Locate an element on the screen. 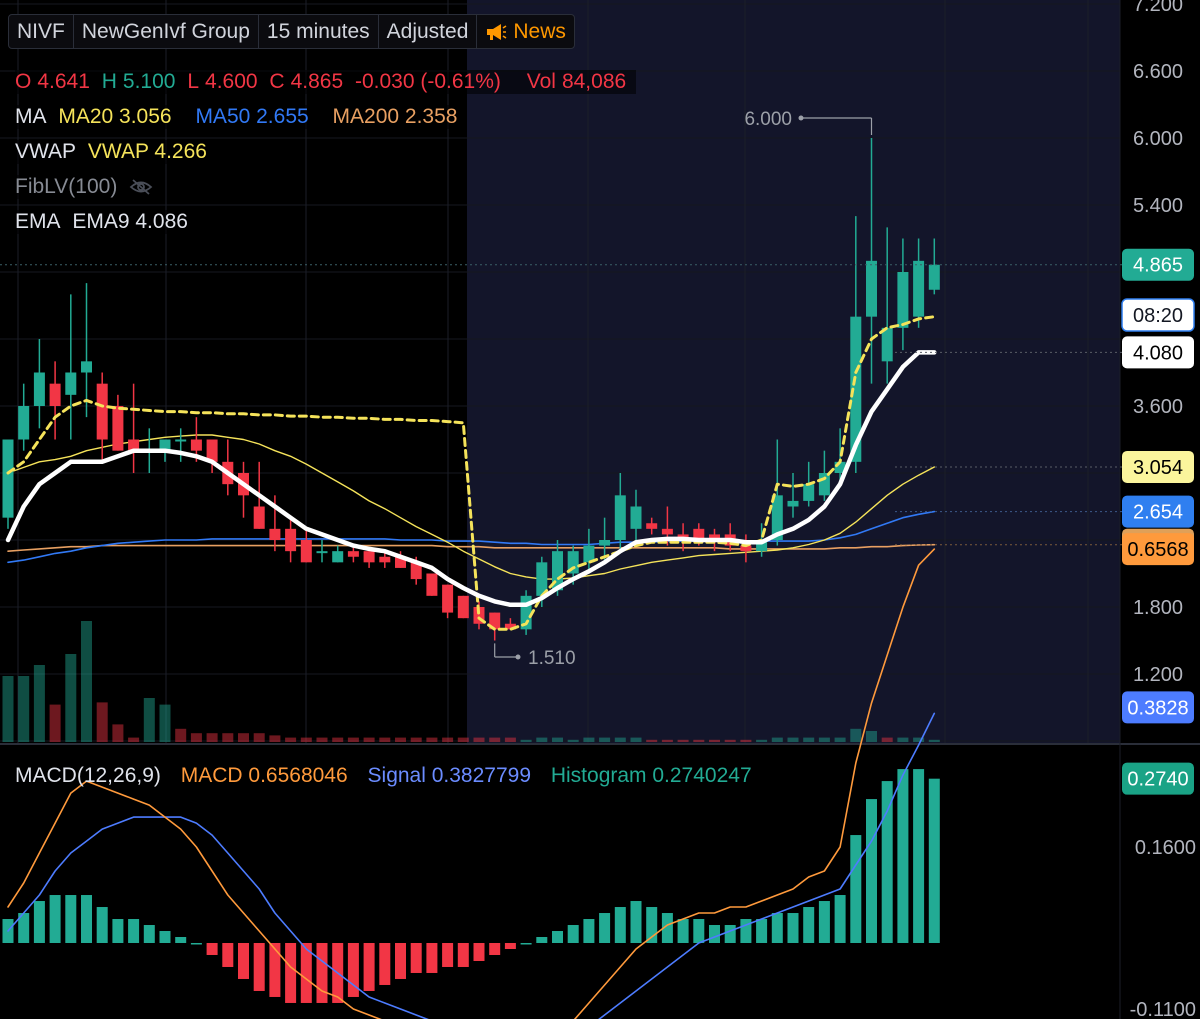 The height and width of the screenshot is (1019, 1200). ma50-line is located at coordinates (471, 537).